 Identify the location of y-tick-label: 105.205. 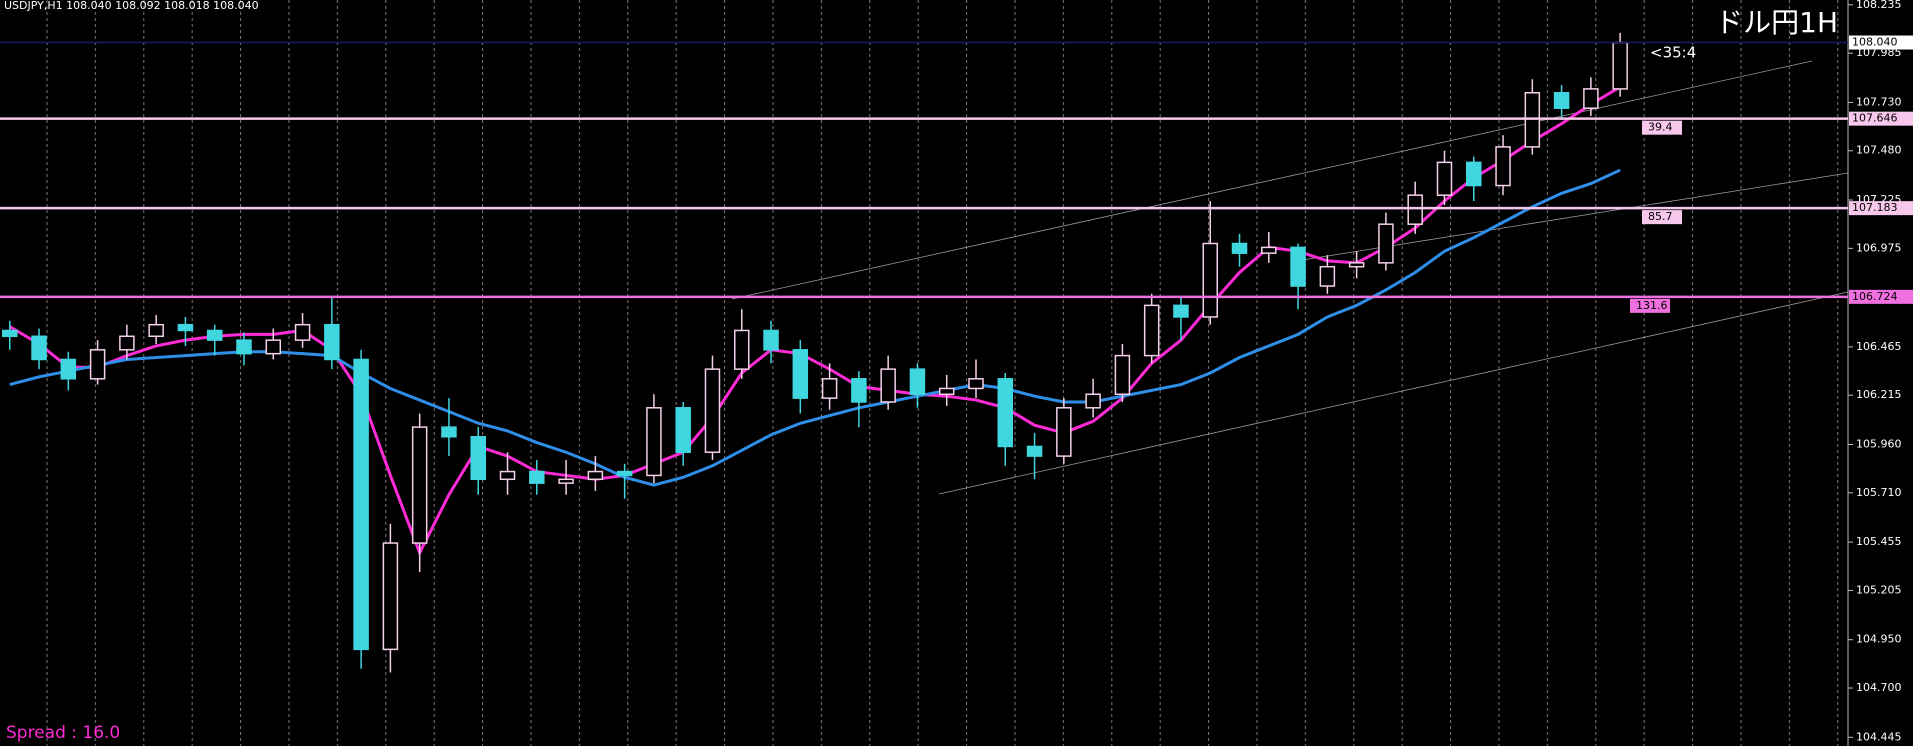
(1879, 589).